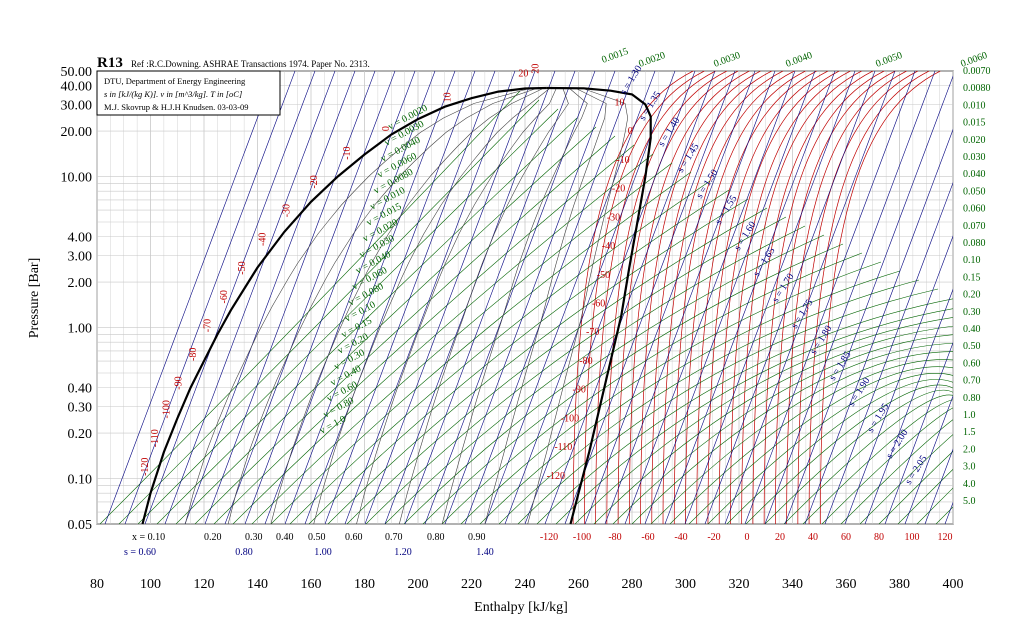  Describe the element at coordinates (285, 537) in the screenshot. I see `quality-label: 0.40` at that location.